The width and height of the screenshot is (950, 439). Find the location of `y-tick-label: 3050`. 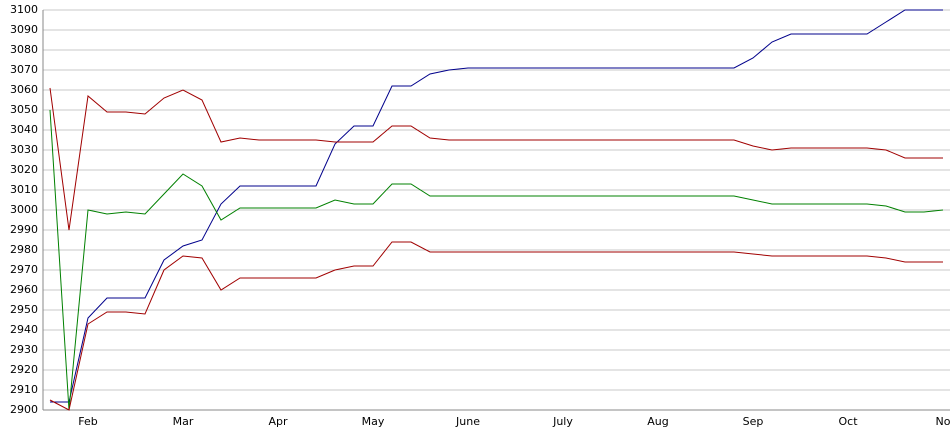

y-tick-label: 3050 is located at coordinates (24, 109).